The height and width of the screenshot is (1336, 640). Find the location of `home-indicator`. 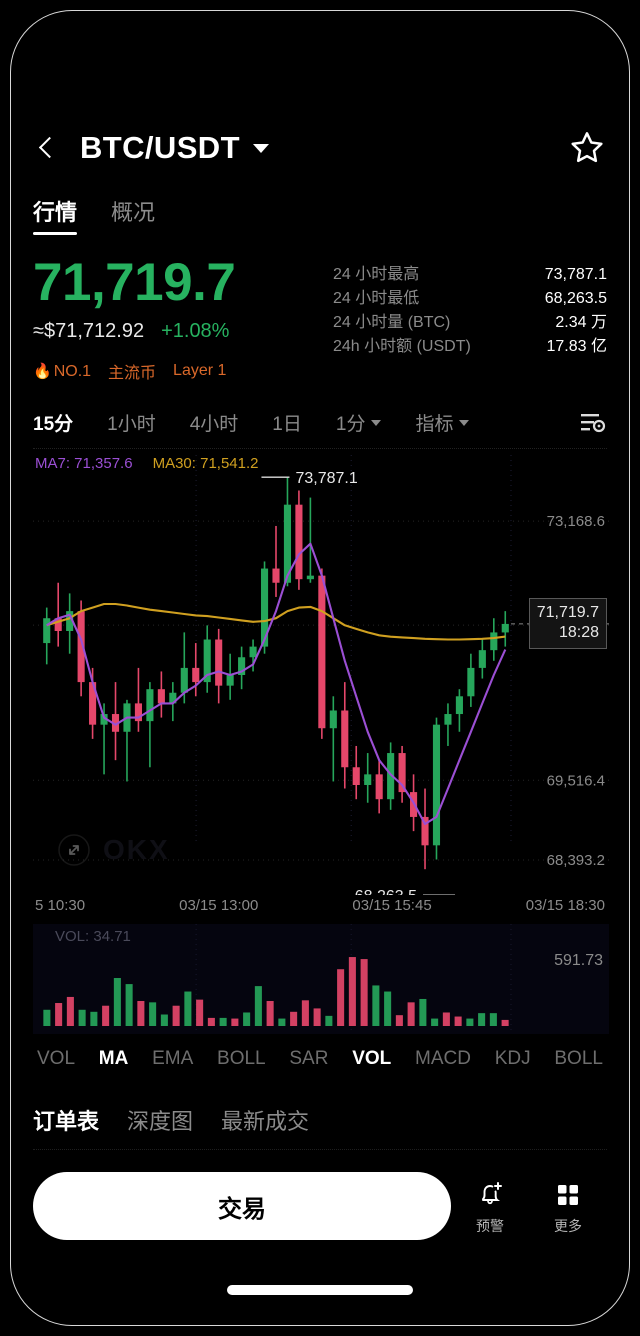

home-indicator is located at coordinates (320, 1290).